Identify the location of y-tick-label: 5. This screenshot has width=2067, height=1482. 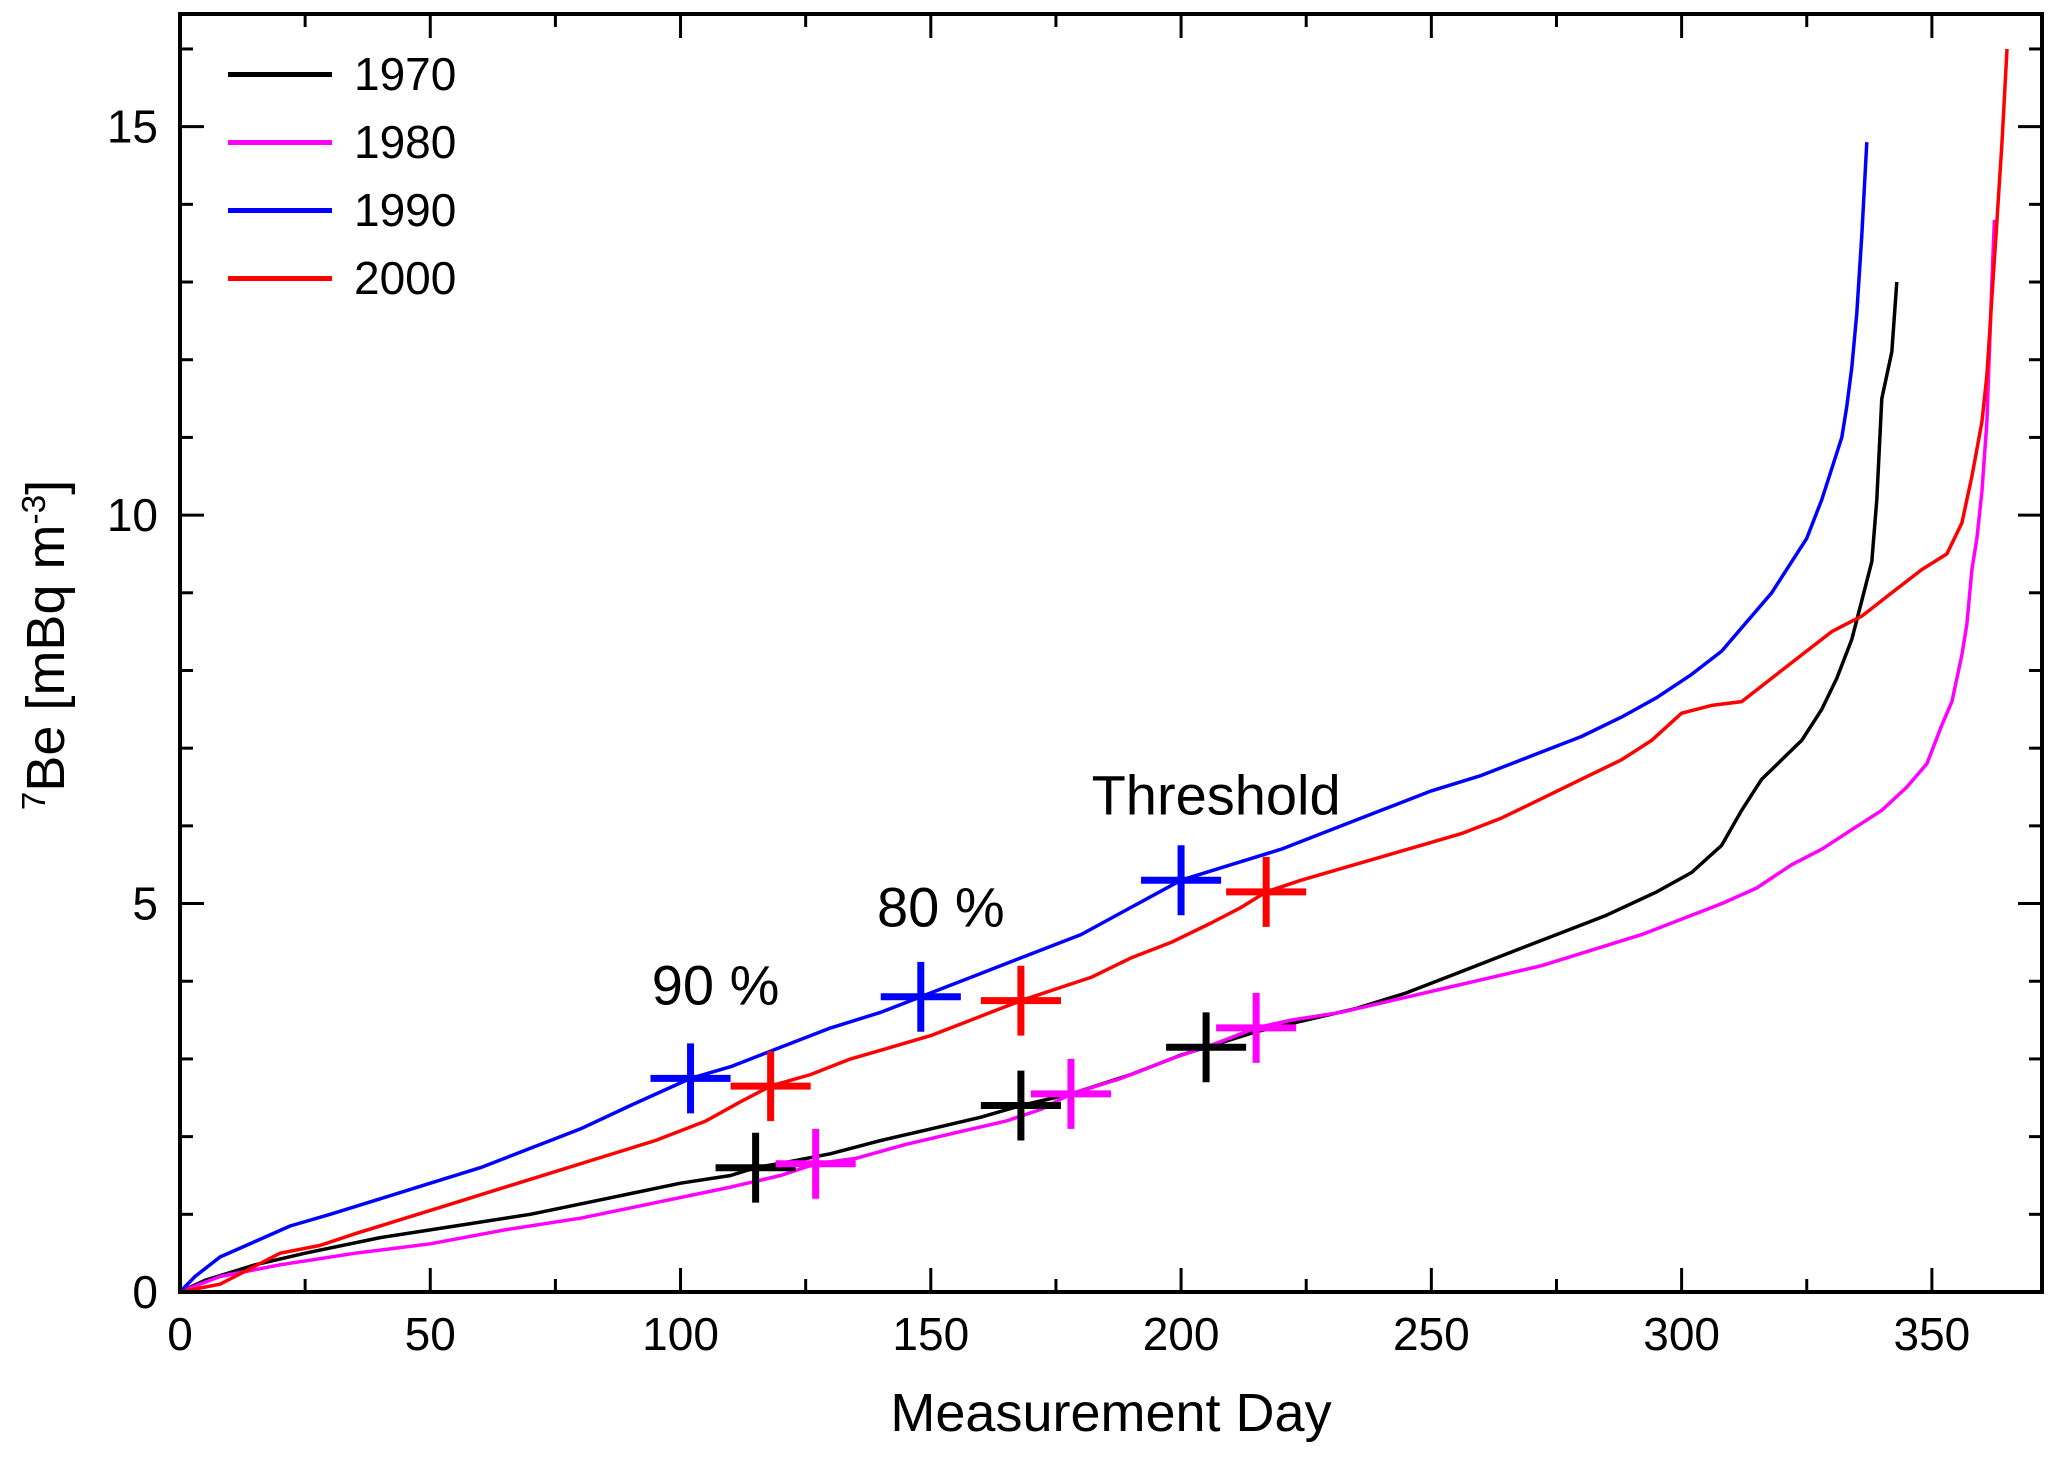
(145, 904).